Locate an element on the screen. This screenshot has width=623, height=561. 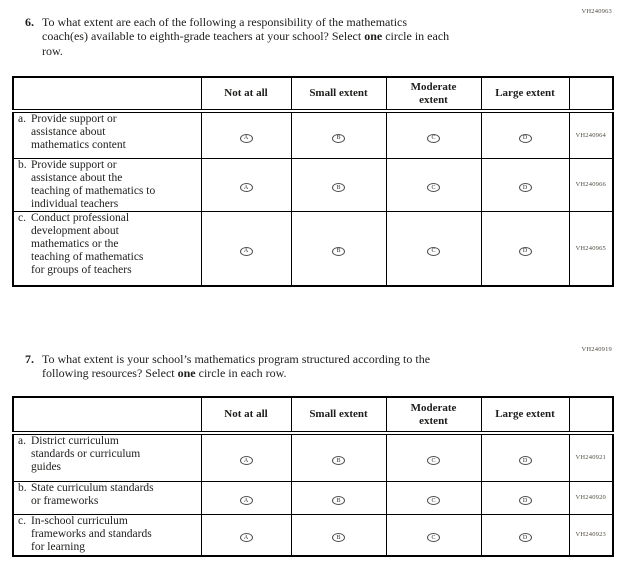
row-code: VH240964 is located at coordinates (591, 134).